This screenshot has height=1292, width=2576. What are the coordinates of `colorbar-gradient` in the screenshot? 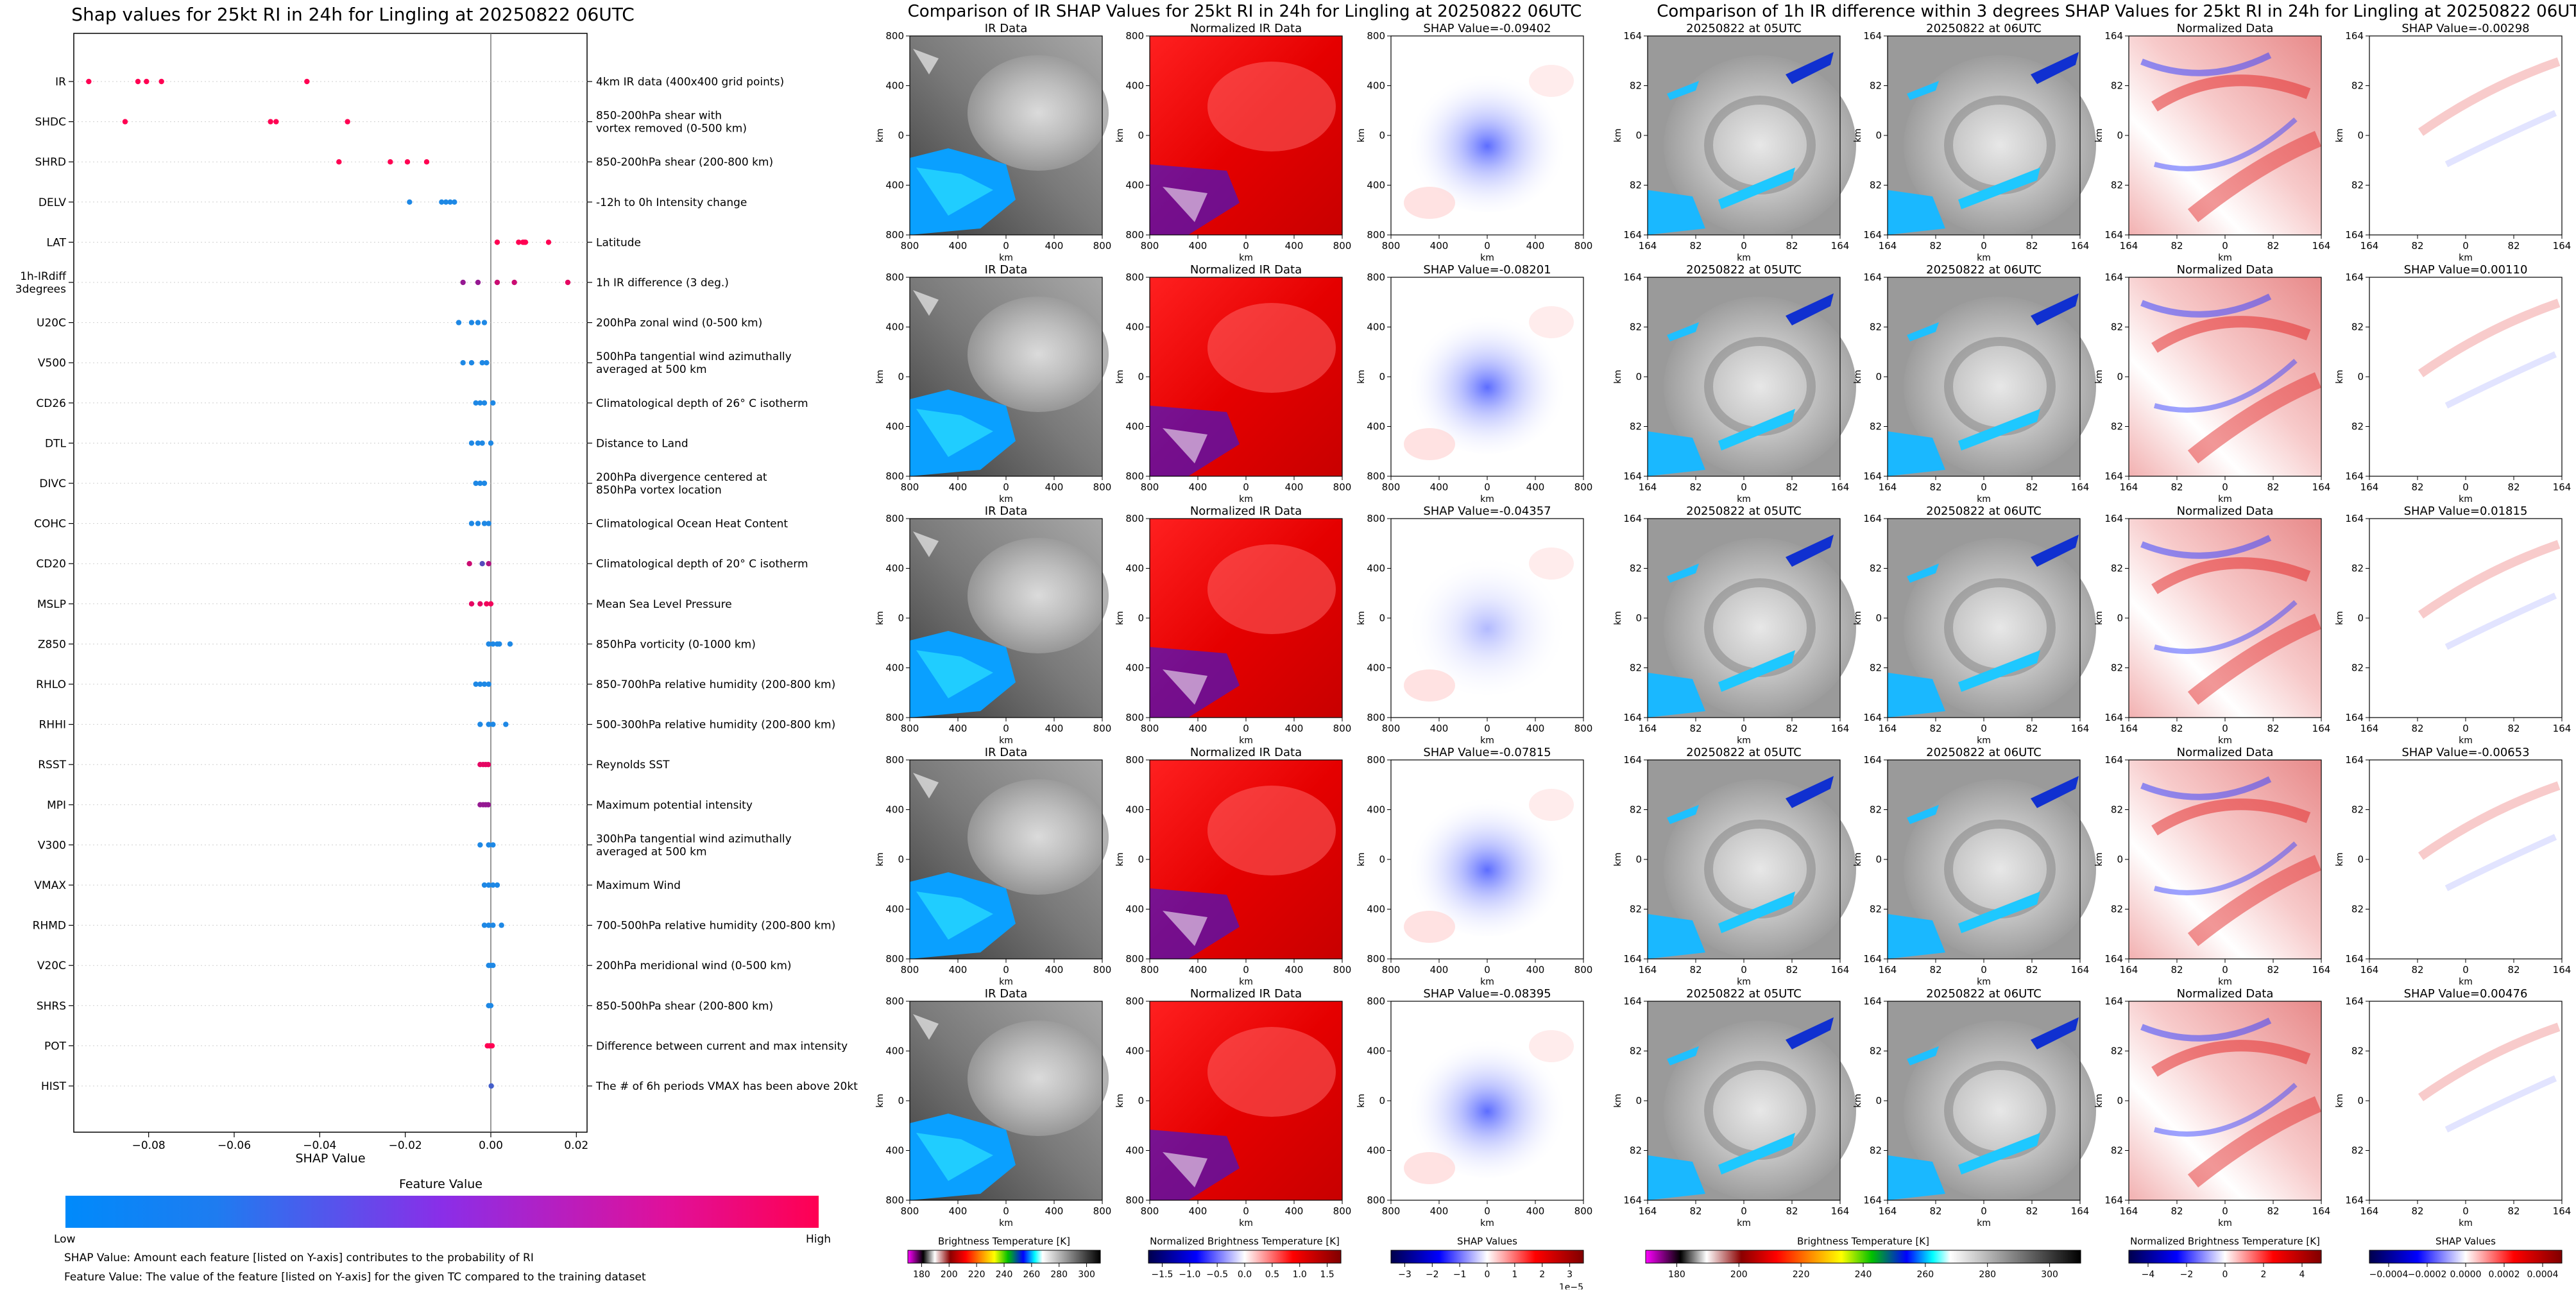 It's located at (1245, 1257).